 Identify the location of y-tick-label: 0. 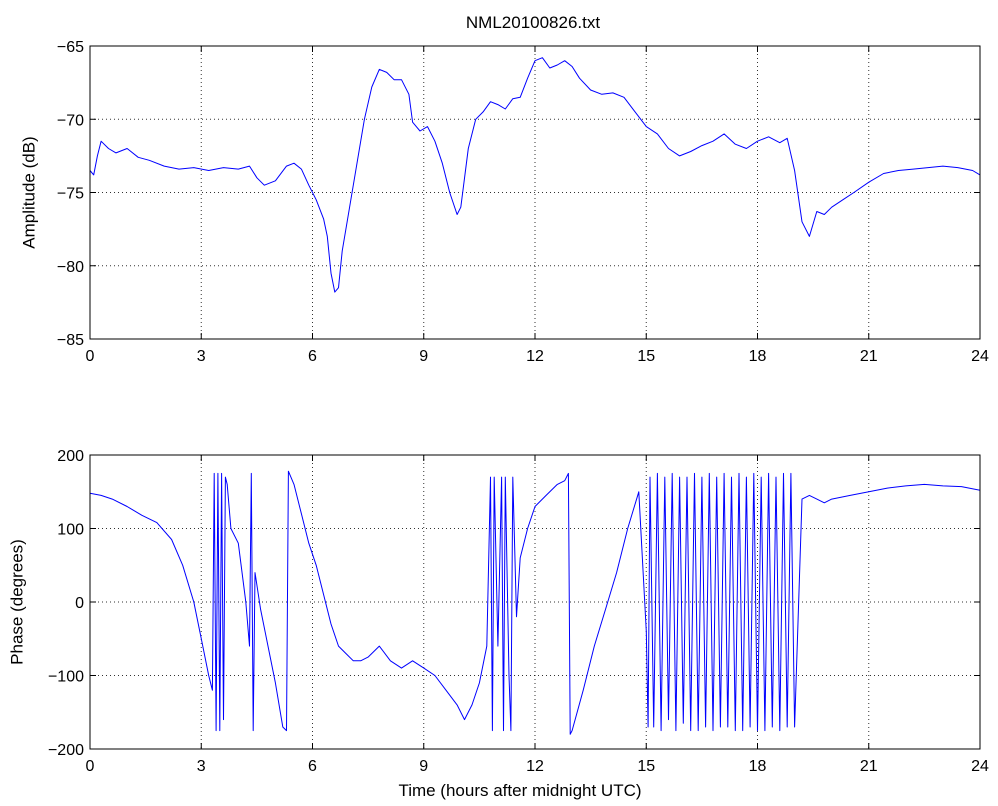
(79, 603).